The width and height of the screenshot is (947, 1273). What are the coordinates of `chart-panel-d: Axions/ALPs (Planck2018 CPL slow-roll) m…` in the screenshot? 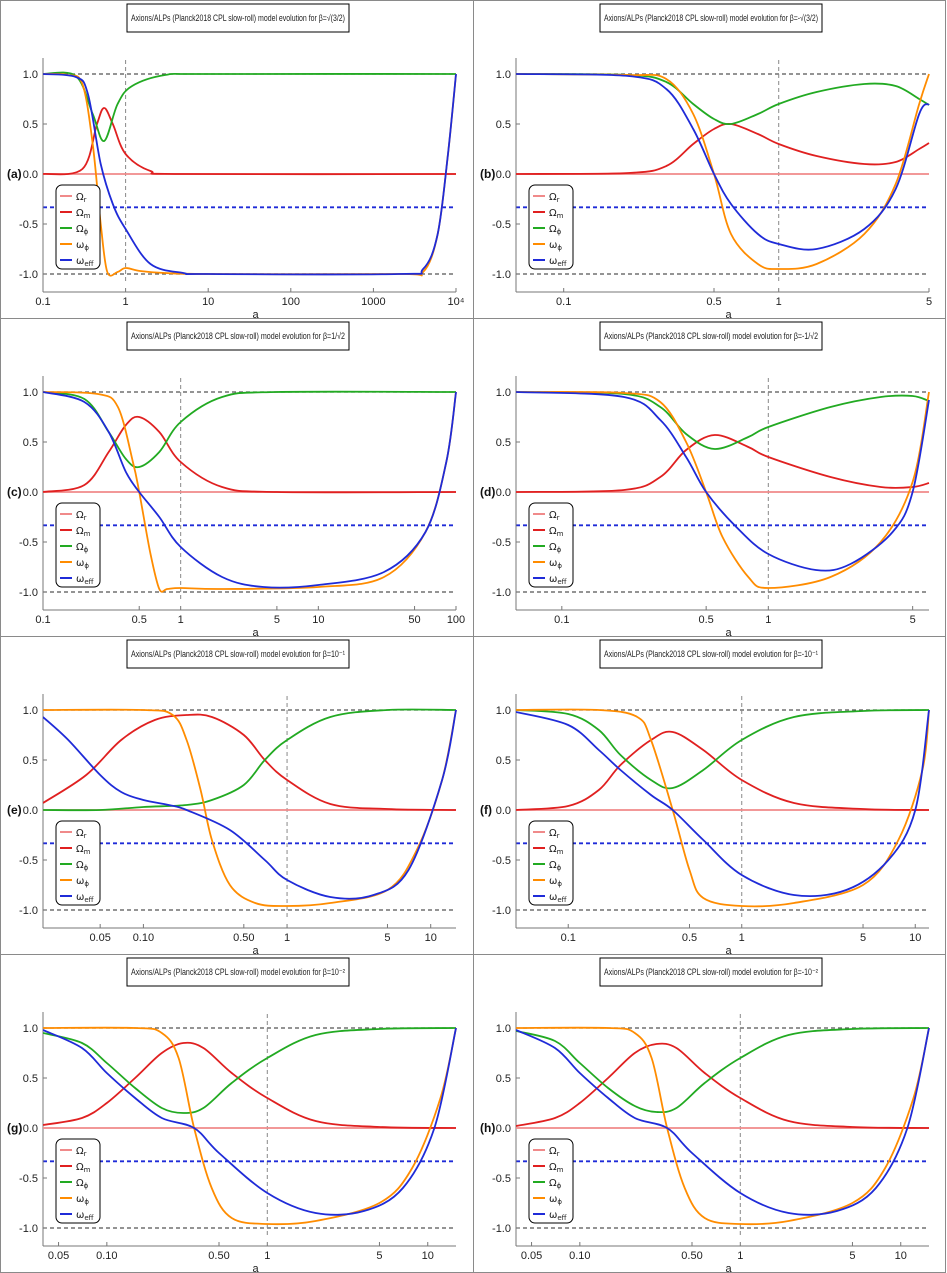 It's located at (709, 477).